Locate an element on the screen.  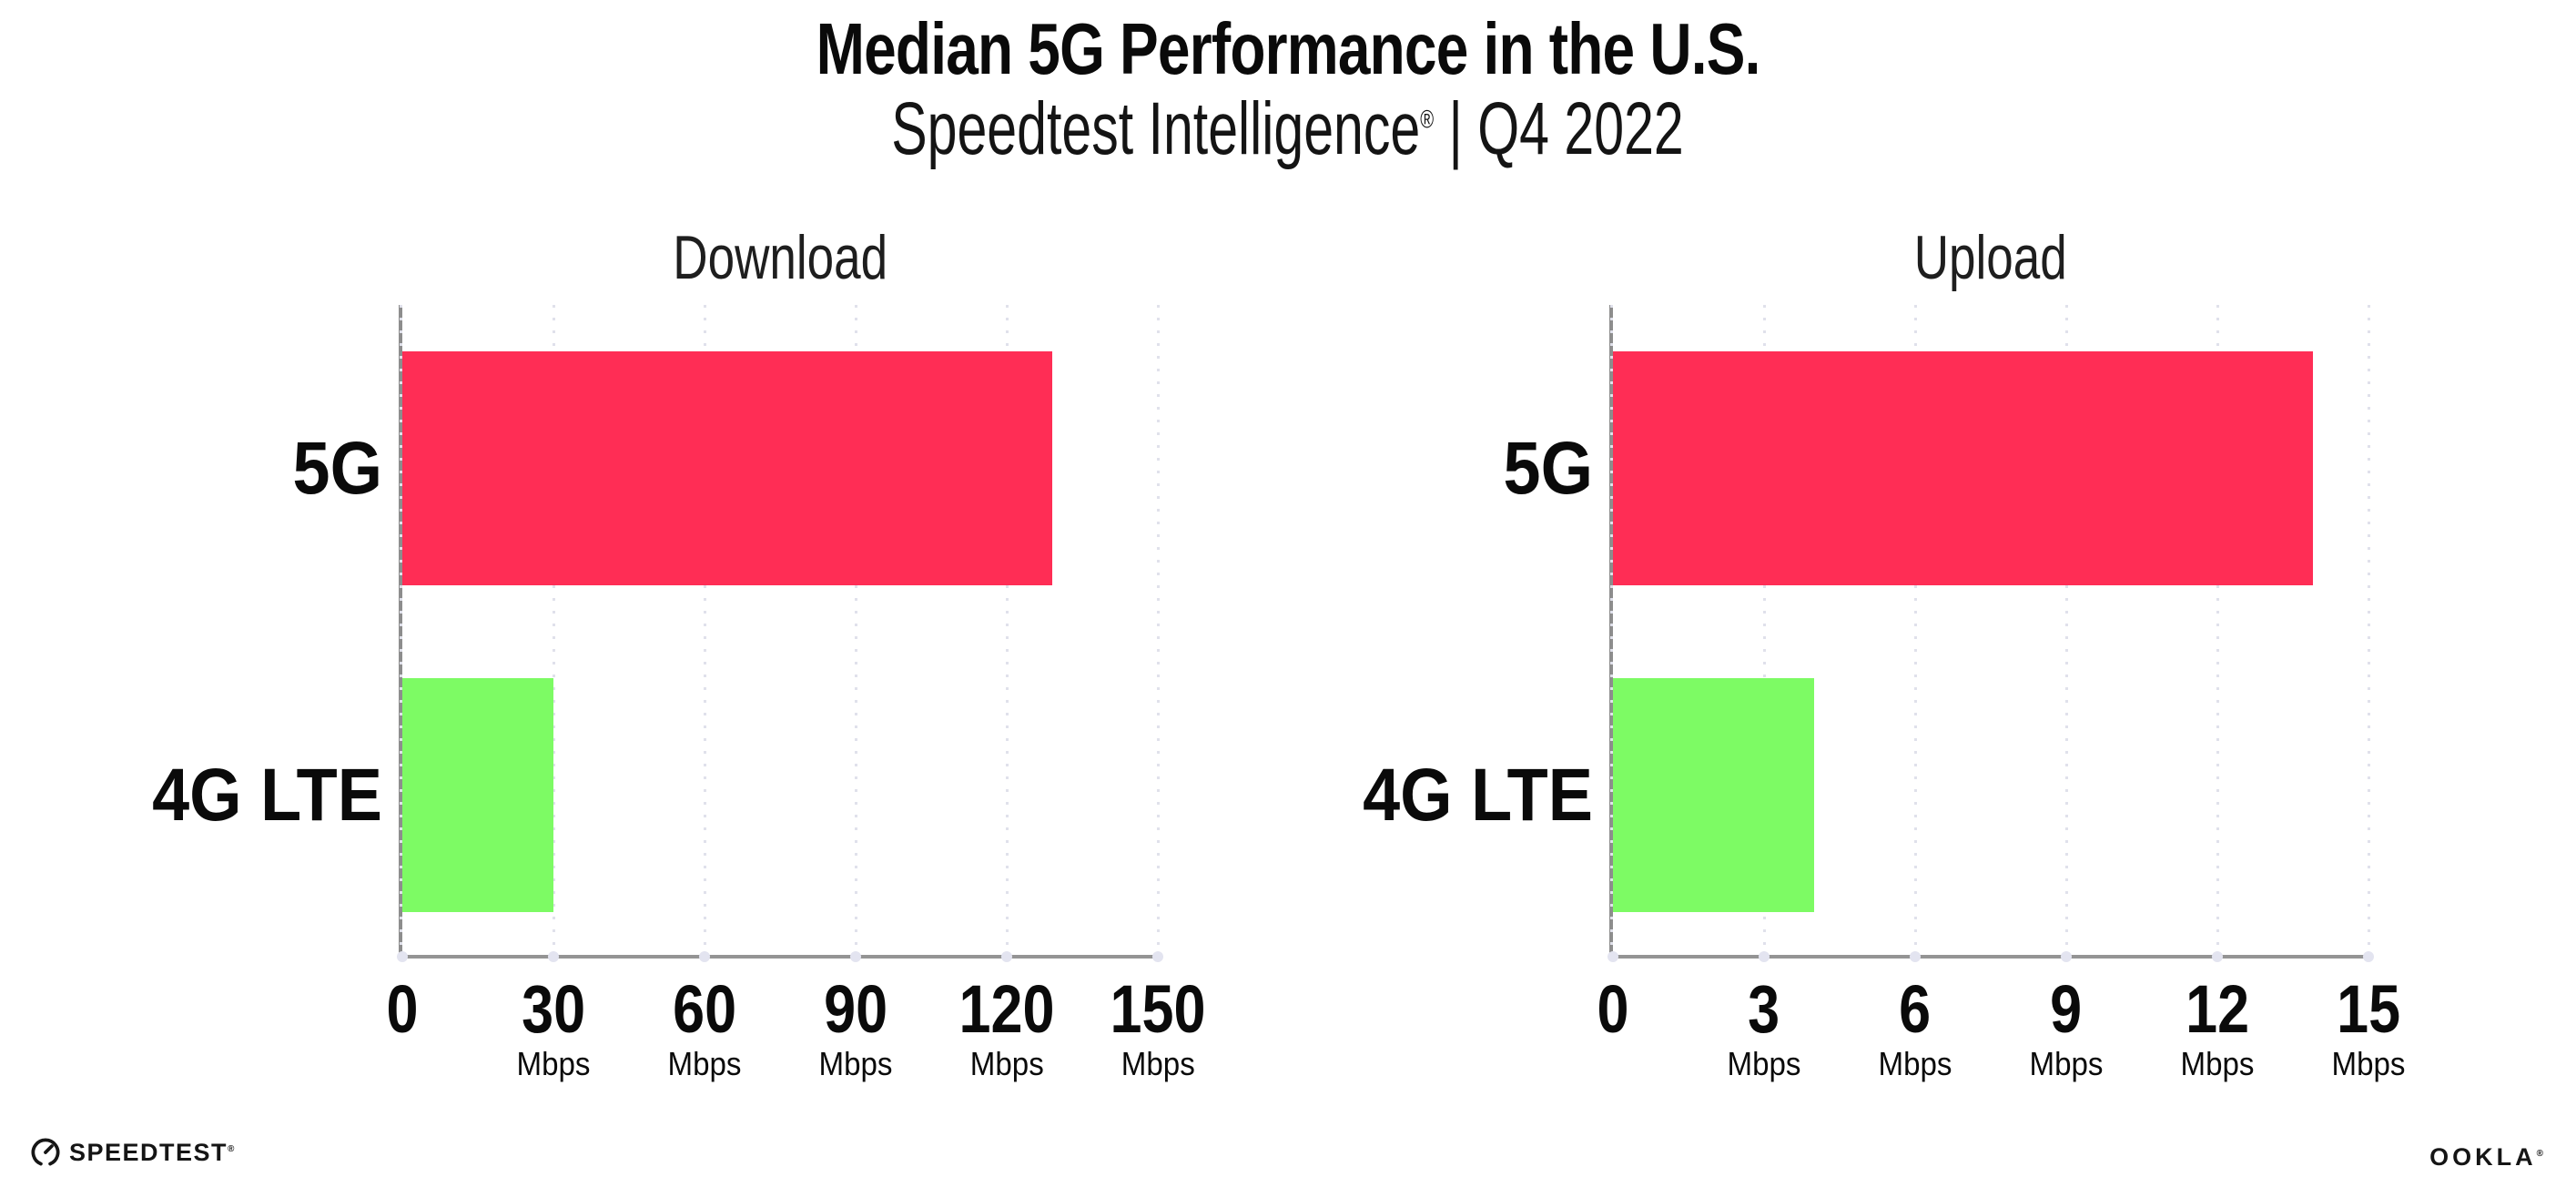
x-tick-value: 90 is located at coordinates (855, 1009).